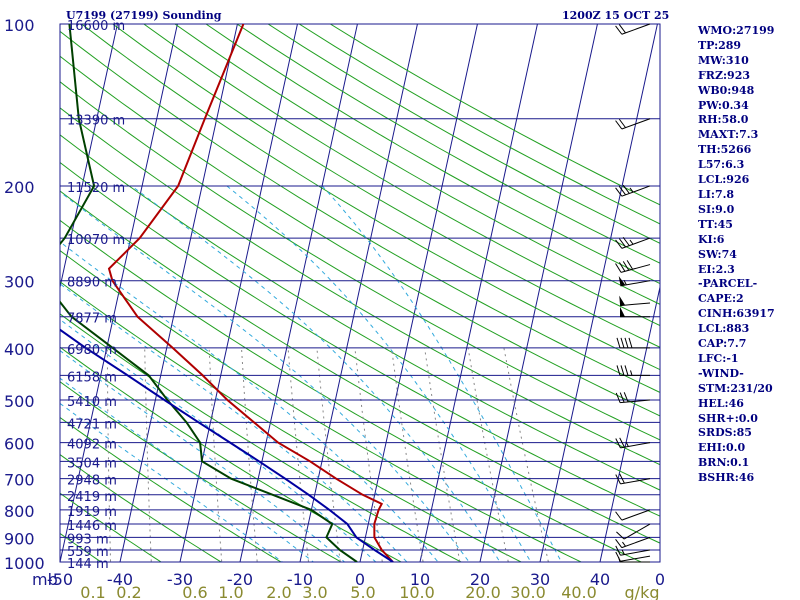  Describe the element at coordinates (96, 188) in the screenshot. I see `height-label: 11520 m` at that location.